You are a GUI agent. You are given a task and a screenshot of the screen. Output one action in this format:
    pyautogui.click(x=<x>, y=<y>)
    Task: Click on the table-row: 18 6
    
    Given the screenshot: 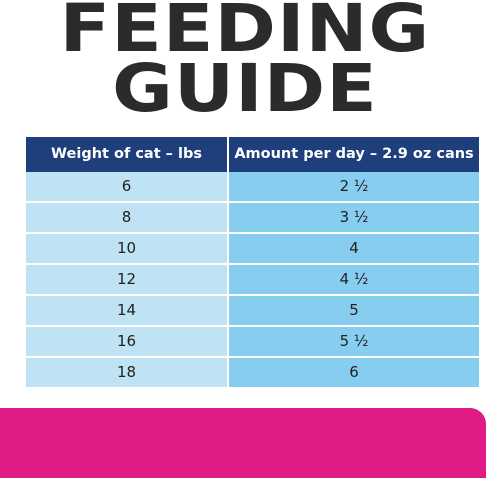 What is the action you would take?
    pyautogui.click(x=252, y=372)
    